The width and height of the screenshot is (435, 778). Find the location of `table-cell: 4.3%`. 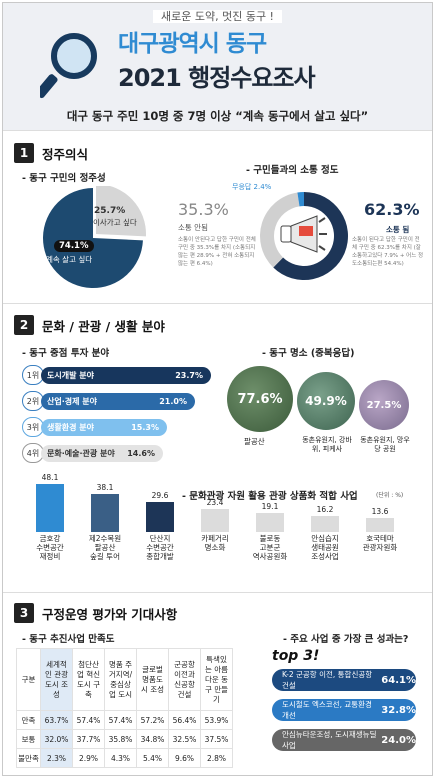

table-cell: 4.3% is located at coordinates (120, 758).